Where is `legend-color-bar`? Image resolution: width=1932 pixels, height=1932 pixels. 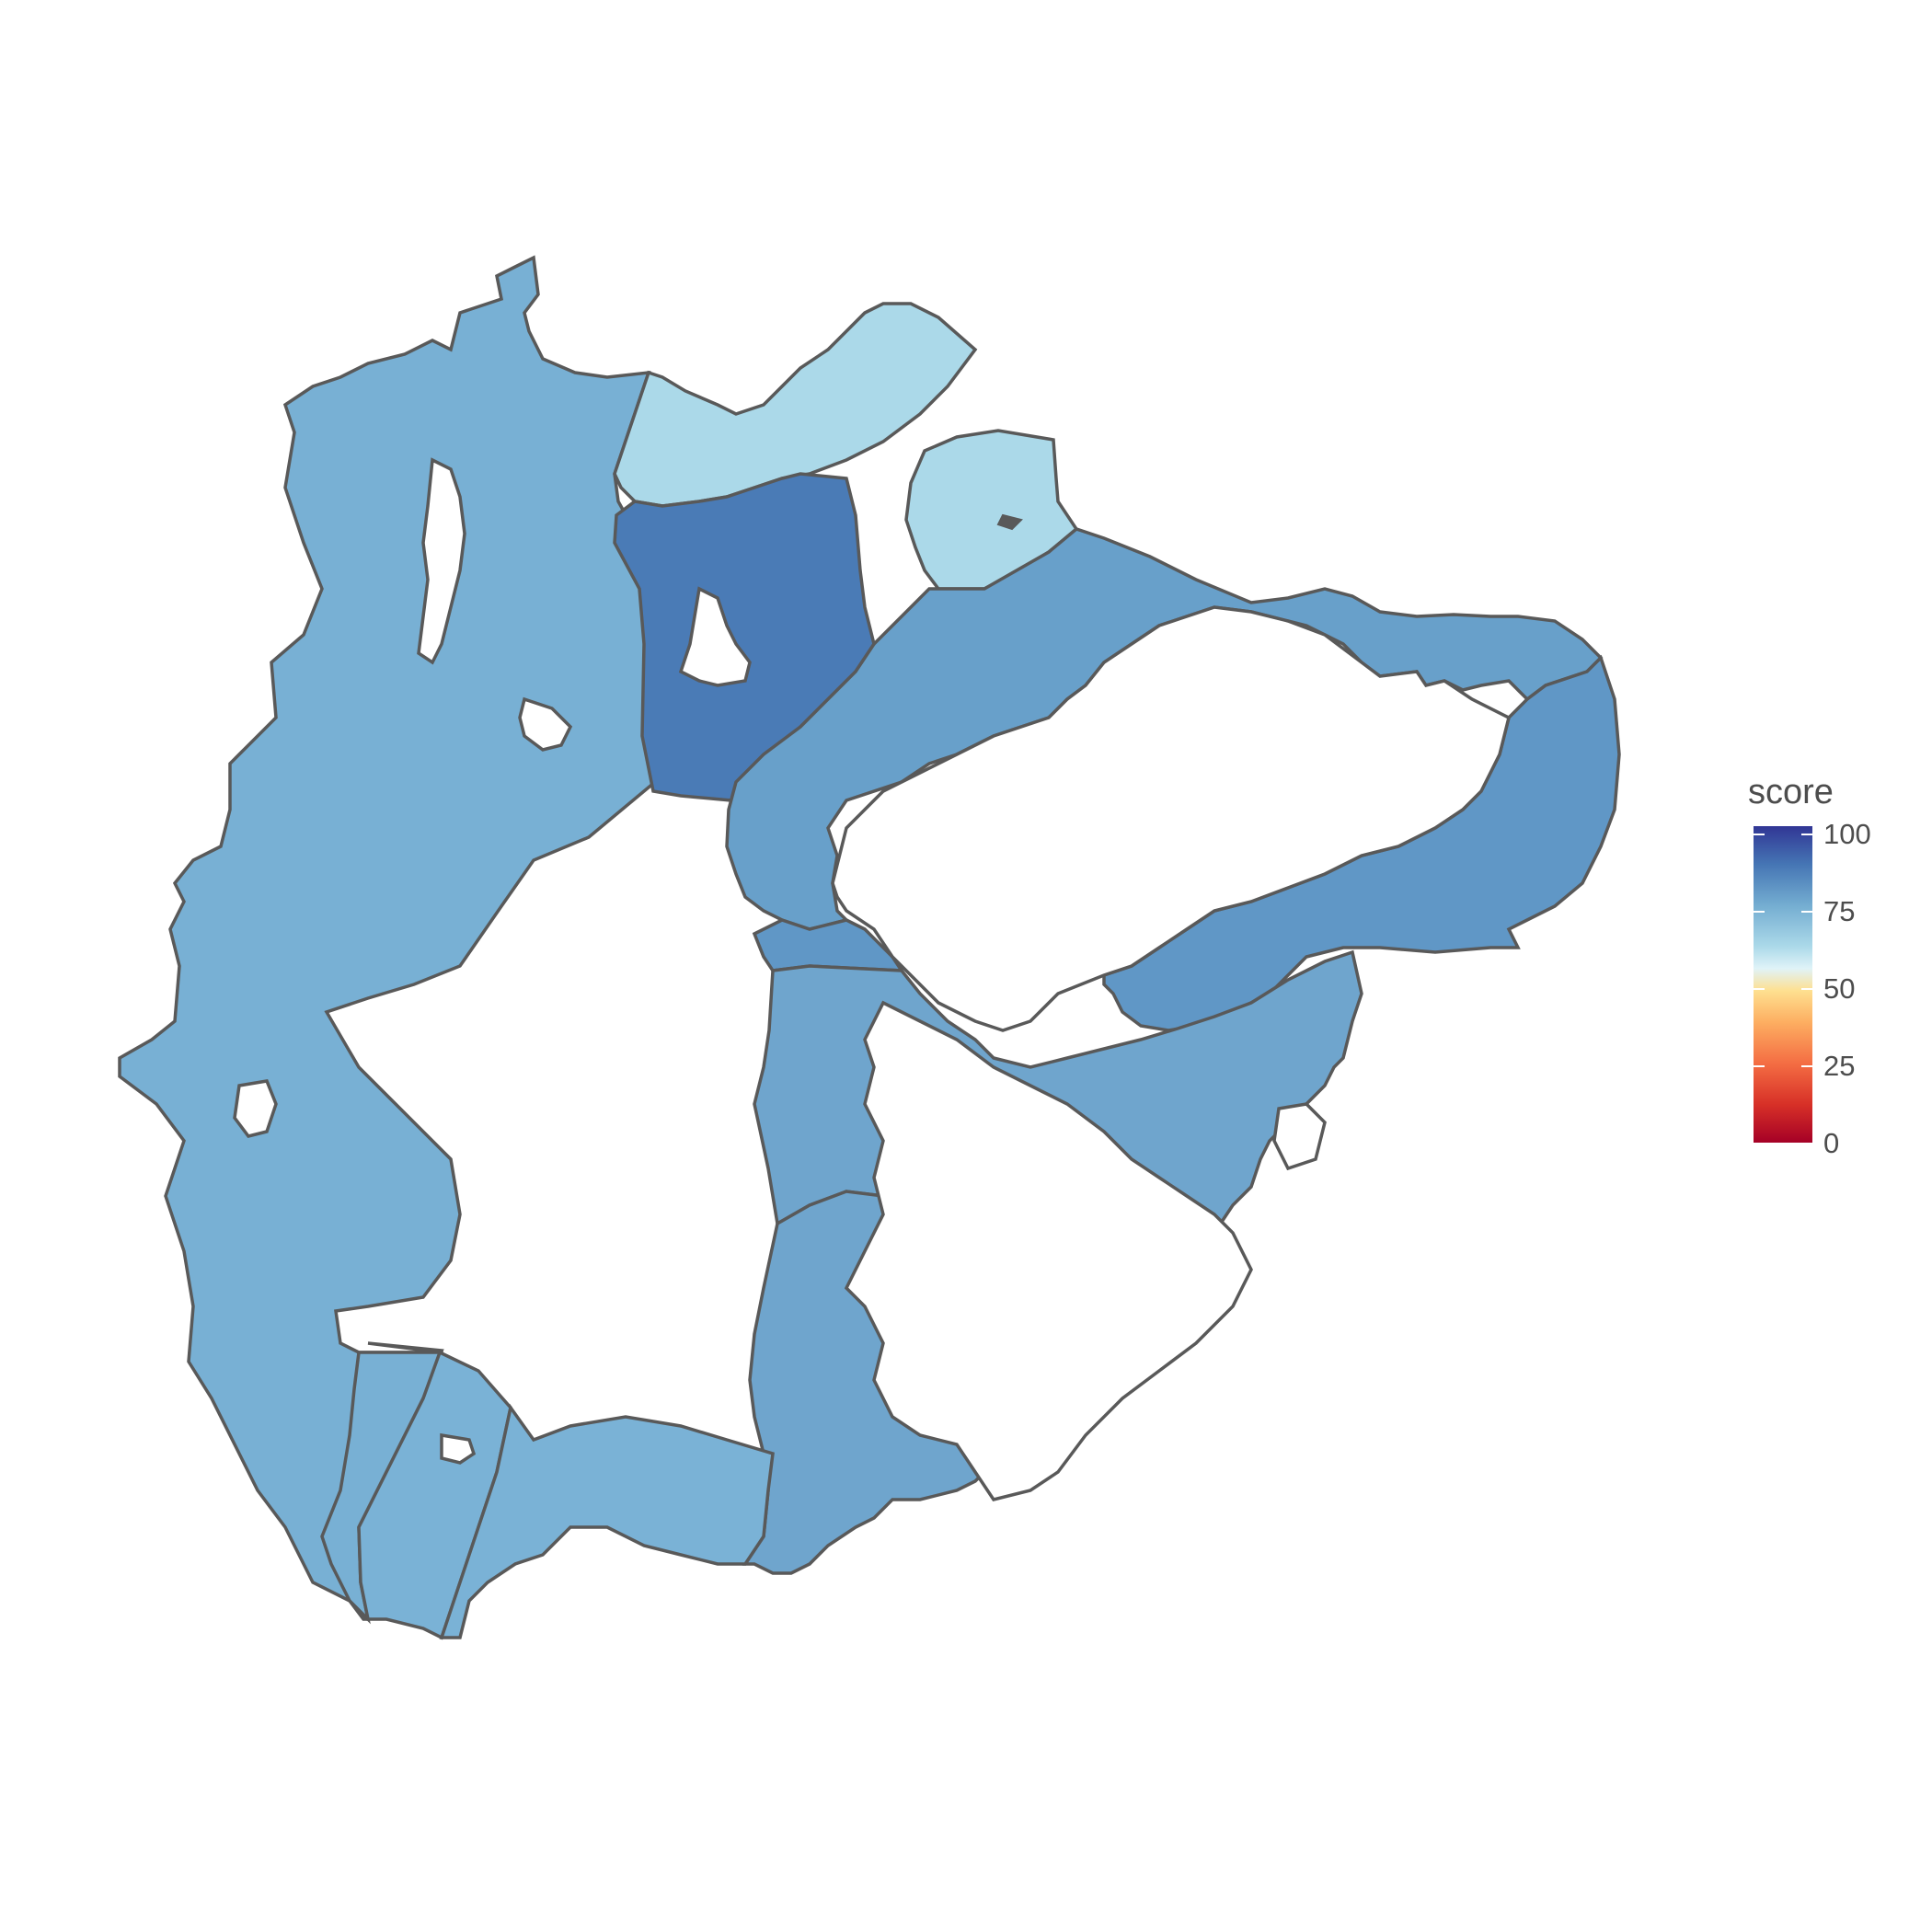
legend-color-bar is located at coordinates (1783, 984).